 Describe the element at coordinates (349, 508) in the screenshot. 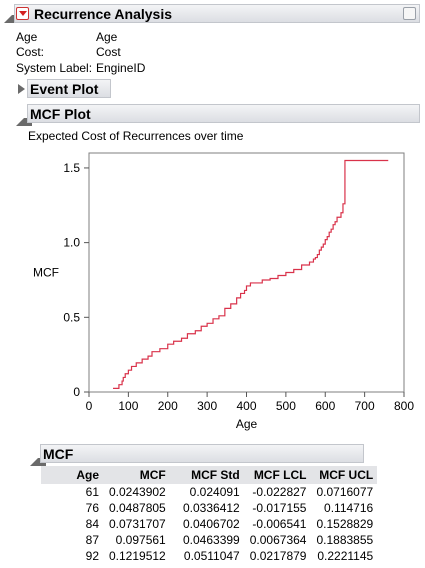

I see `table-cell: 0.114716` at that location.